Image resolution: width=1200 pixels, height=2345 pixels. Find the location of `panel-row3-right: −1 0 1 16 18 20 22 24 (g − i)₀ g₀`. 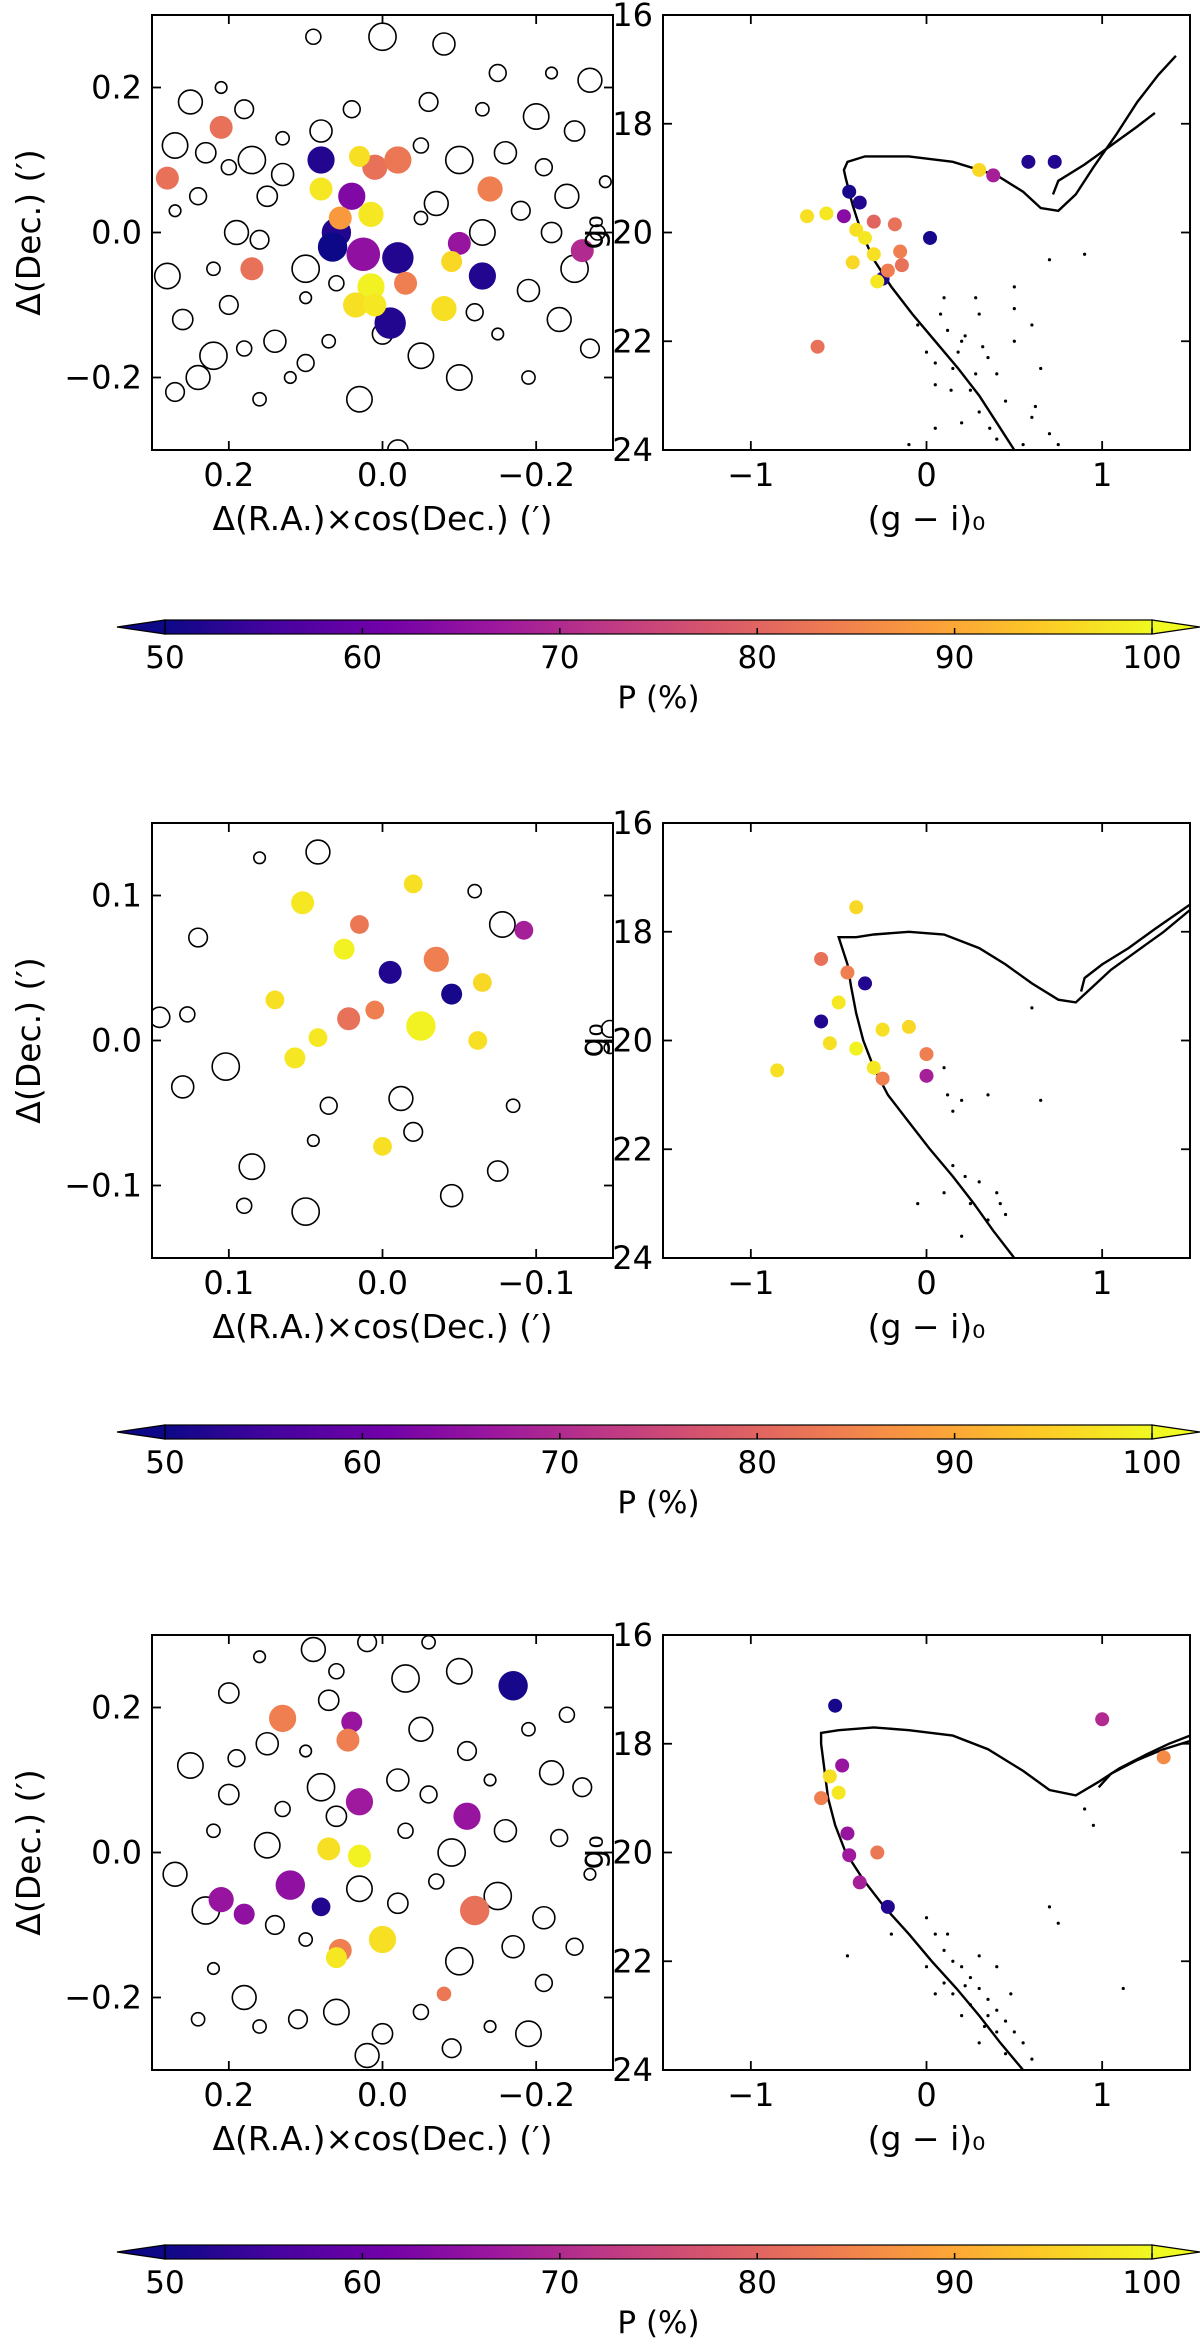

panel-row3-right: −1 0 1 16 18 20 22 24 (g − i)₀ g₀ is located at coordinates (881, 1887).